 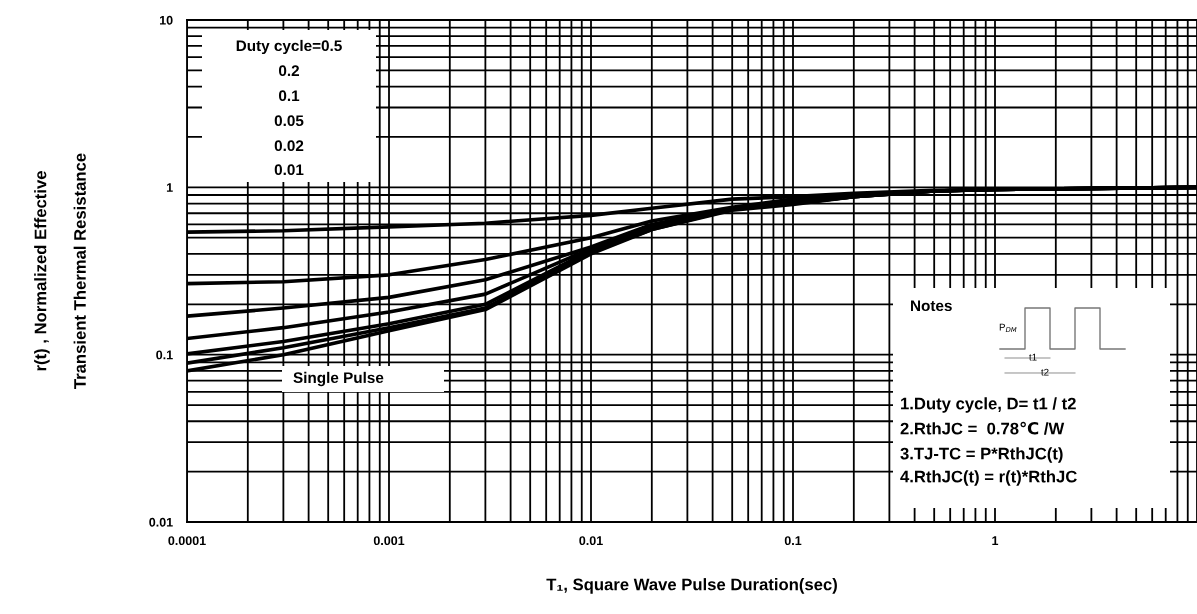 I want to click on annotation: 0.2, so click(x=289, y=71).